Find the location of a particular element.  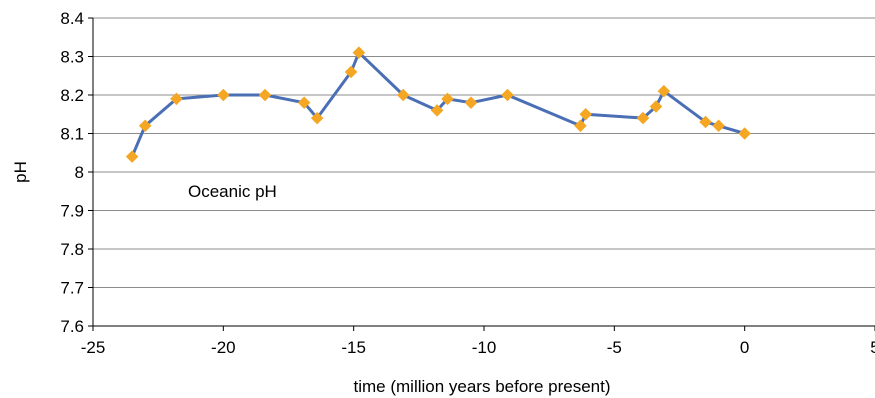

y-tick-label: 8.2 is located at coordinates (72, 95).